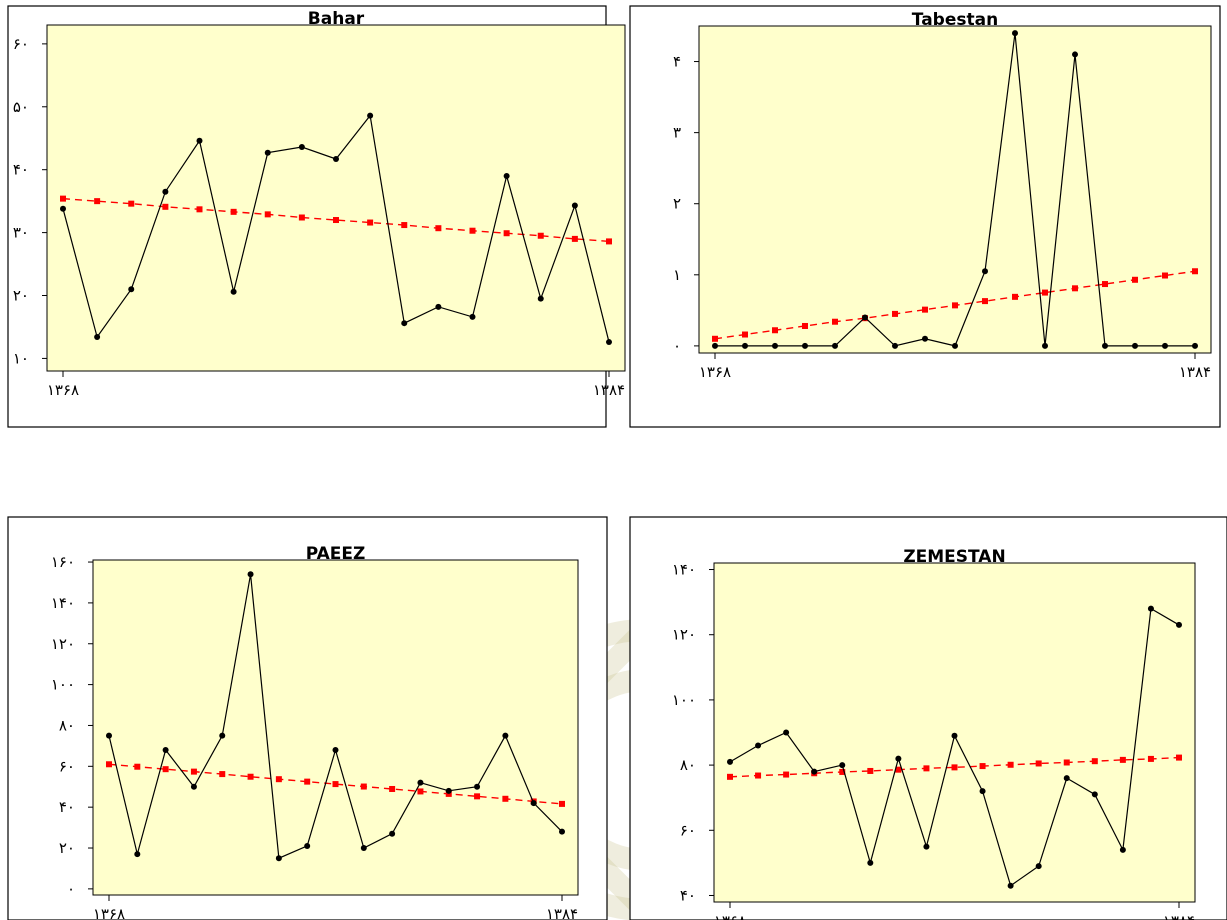 The image size is (1227, 920). Describe the element at coordinates (71, 889) in the screenshot. I see `y-tick-label: ۰` at that location.